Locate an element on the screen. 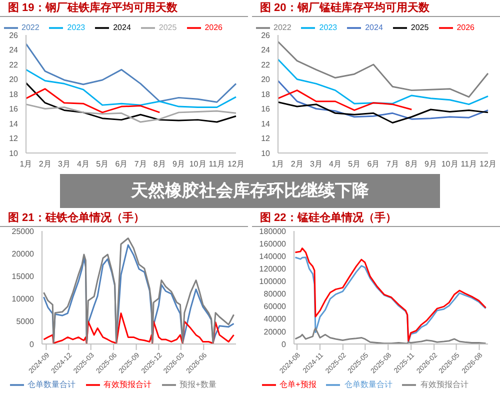 Image resolution: width=500 pixels, height=395 pixels. y-tick-label: 100000 is located at coordinates (273, 281).